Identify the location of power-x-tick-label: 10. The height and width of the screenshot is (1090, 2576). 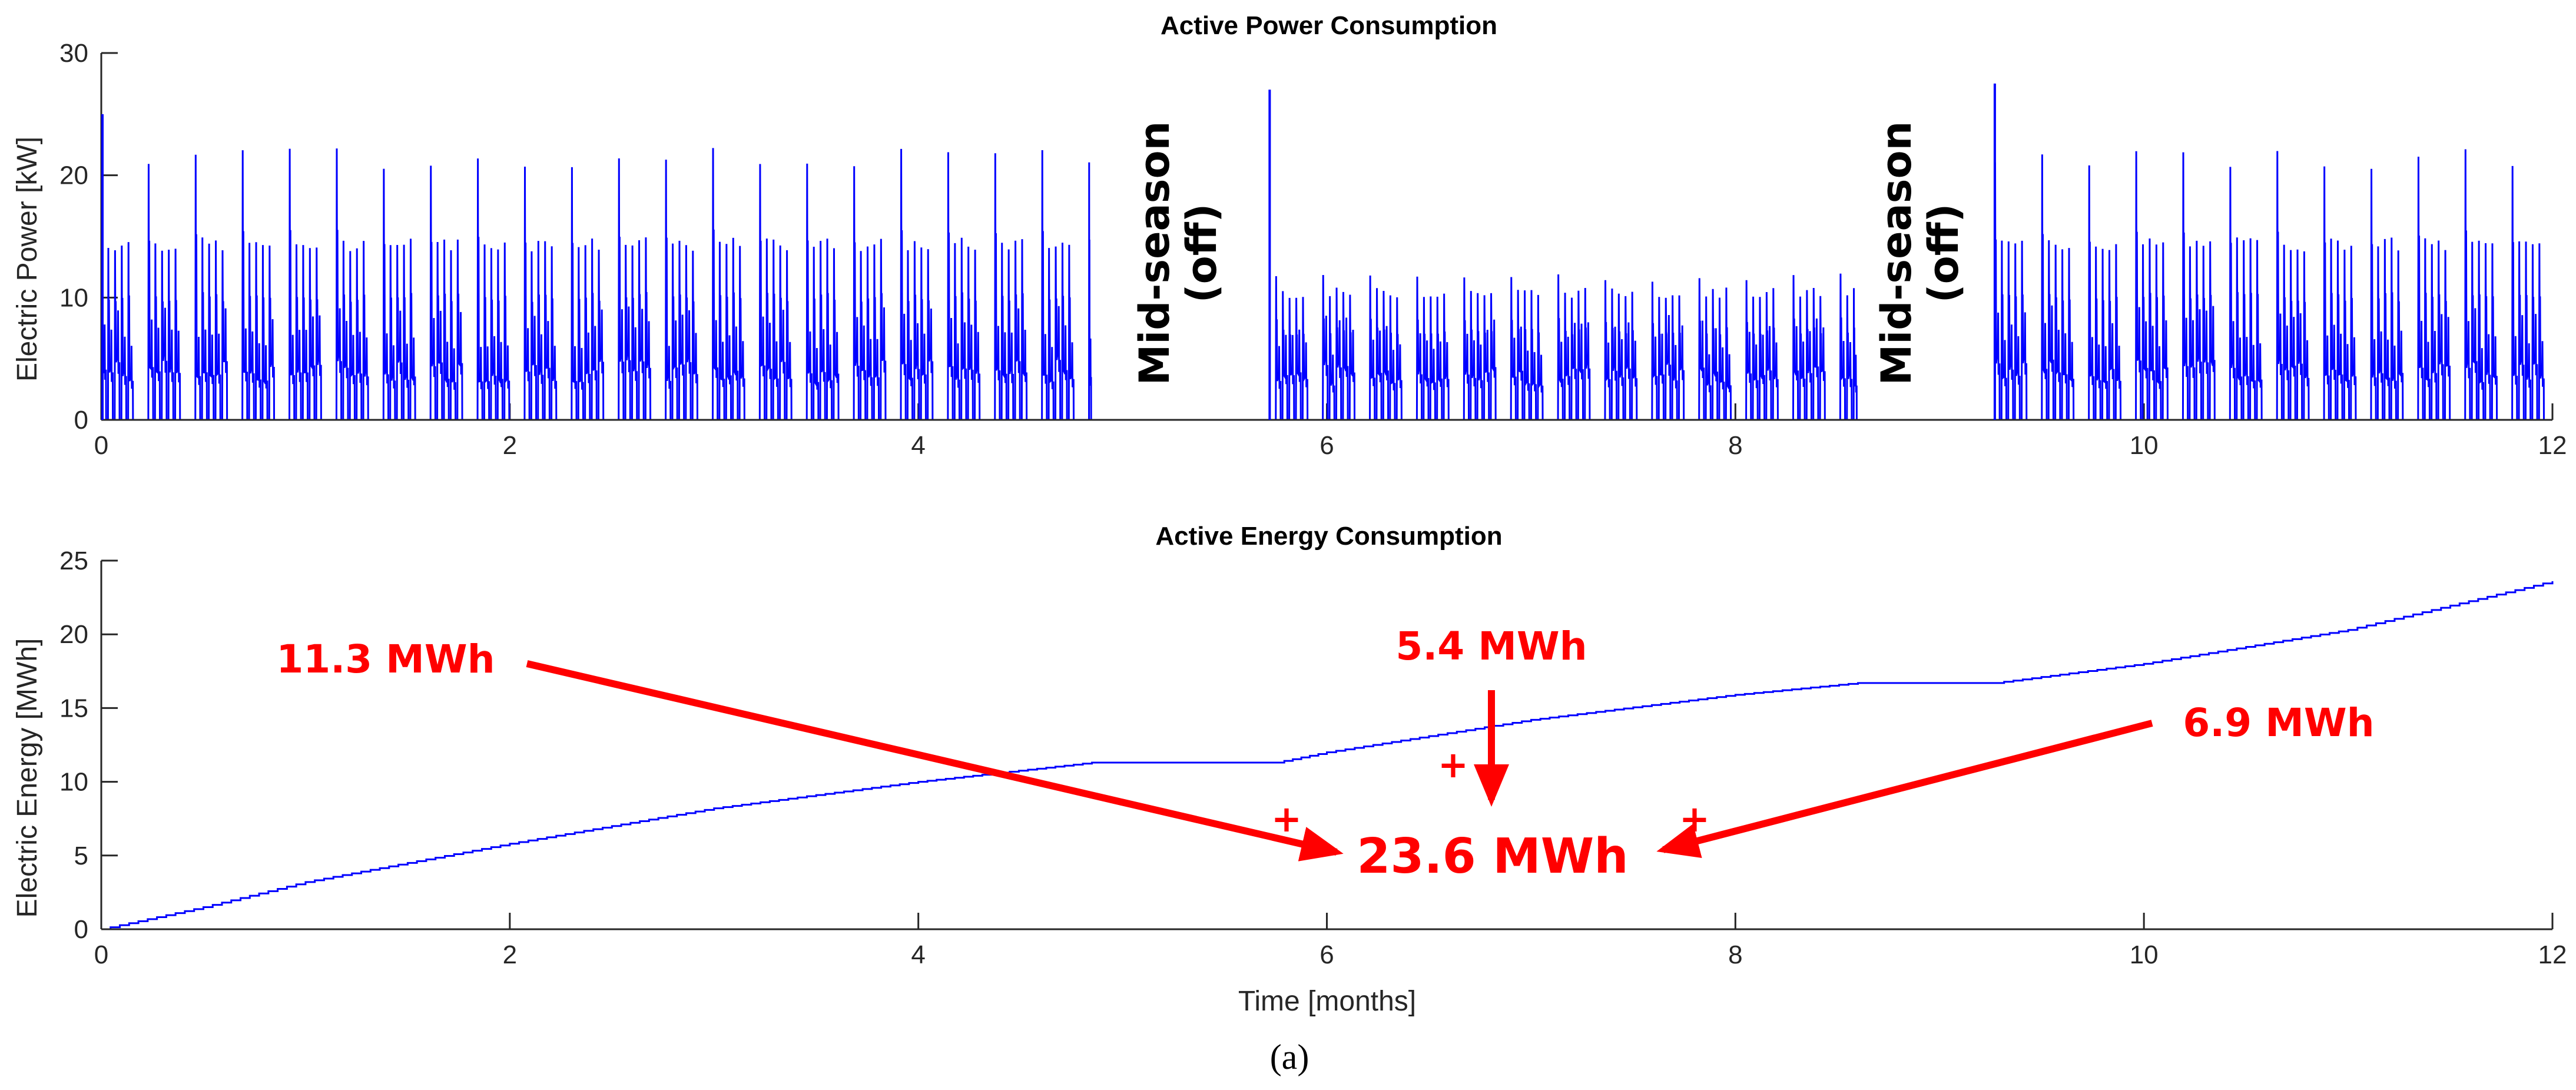
(2144, 445).